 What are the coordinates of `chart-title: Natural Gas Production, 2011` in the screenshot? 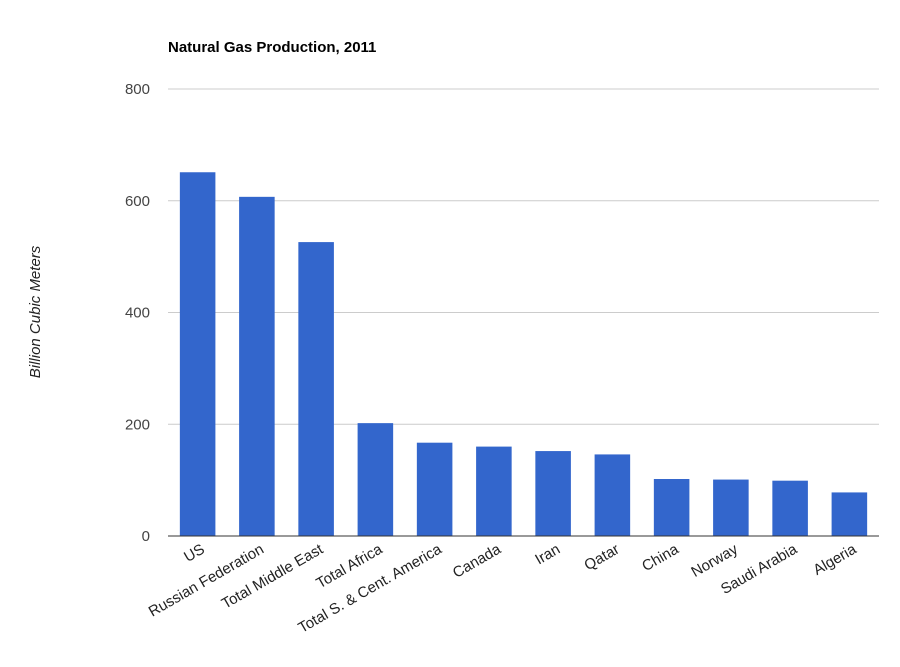 It's located at (272, 47).